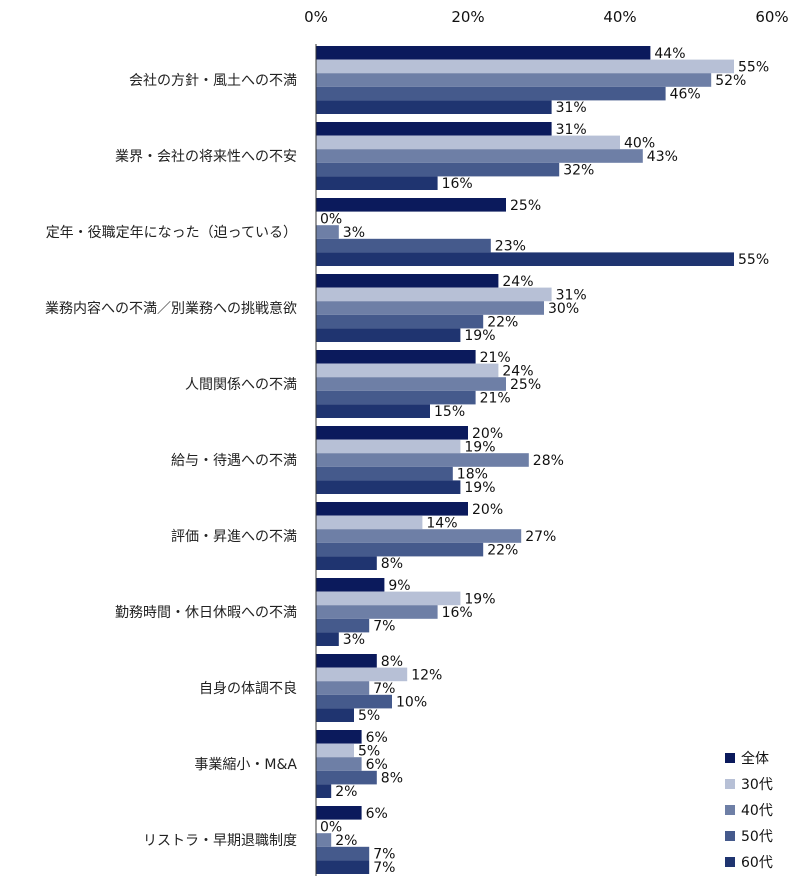 The height and width of the screenshot is (893, 800). What do you see at coordinates (248, 689) in the screenshot?
I see `category-label: 自身の体調不良` at bounding box center [248, 689].